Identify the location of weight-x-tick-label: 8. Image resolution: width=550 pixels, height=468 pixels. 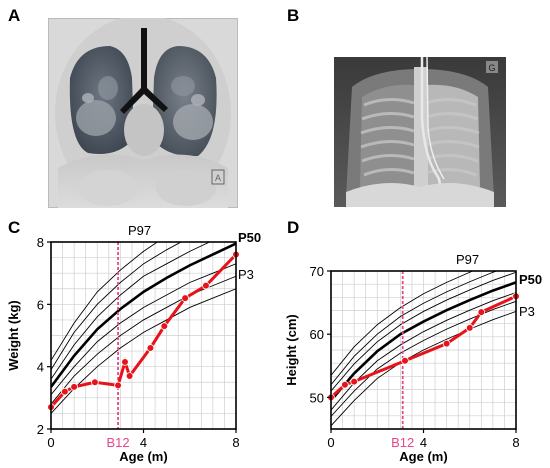
(235, 442).